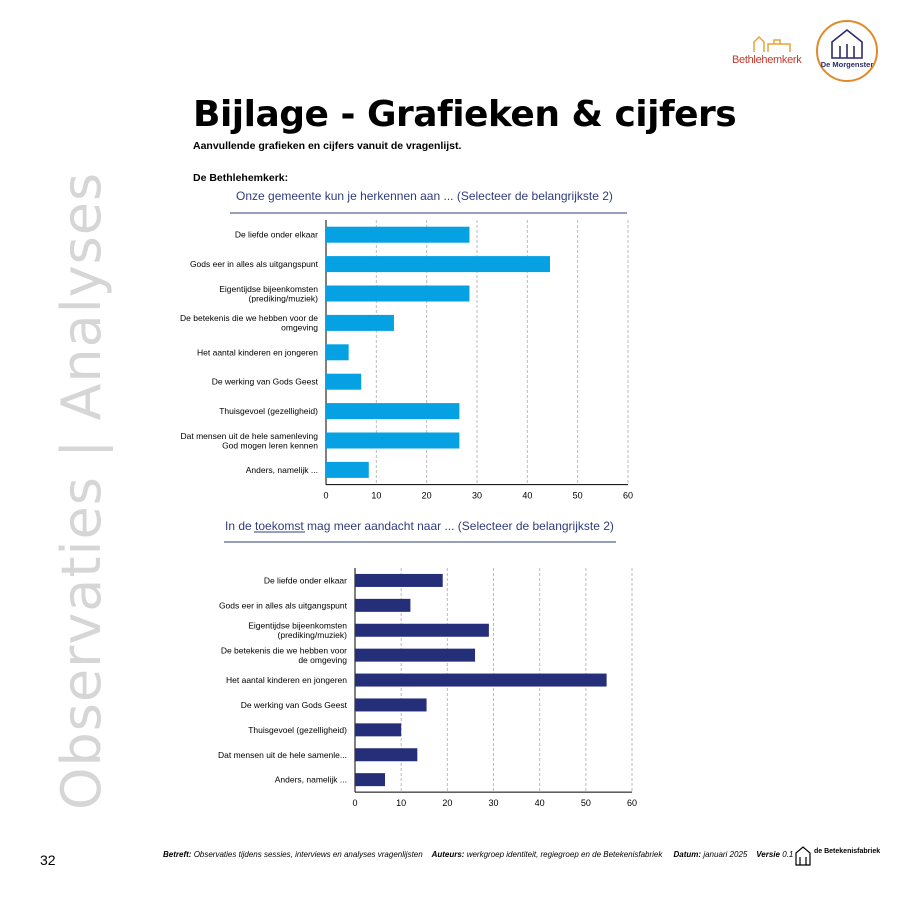 The height and width of the screenshot is (901, 904). What do you see at coordinates (427, 496) in the screenshot?
I see `chart-1-x-tick-label: 20` at bounding box center [427, 496].